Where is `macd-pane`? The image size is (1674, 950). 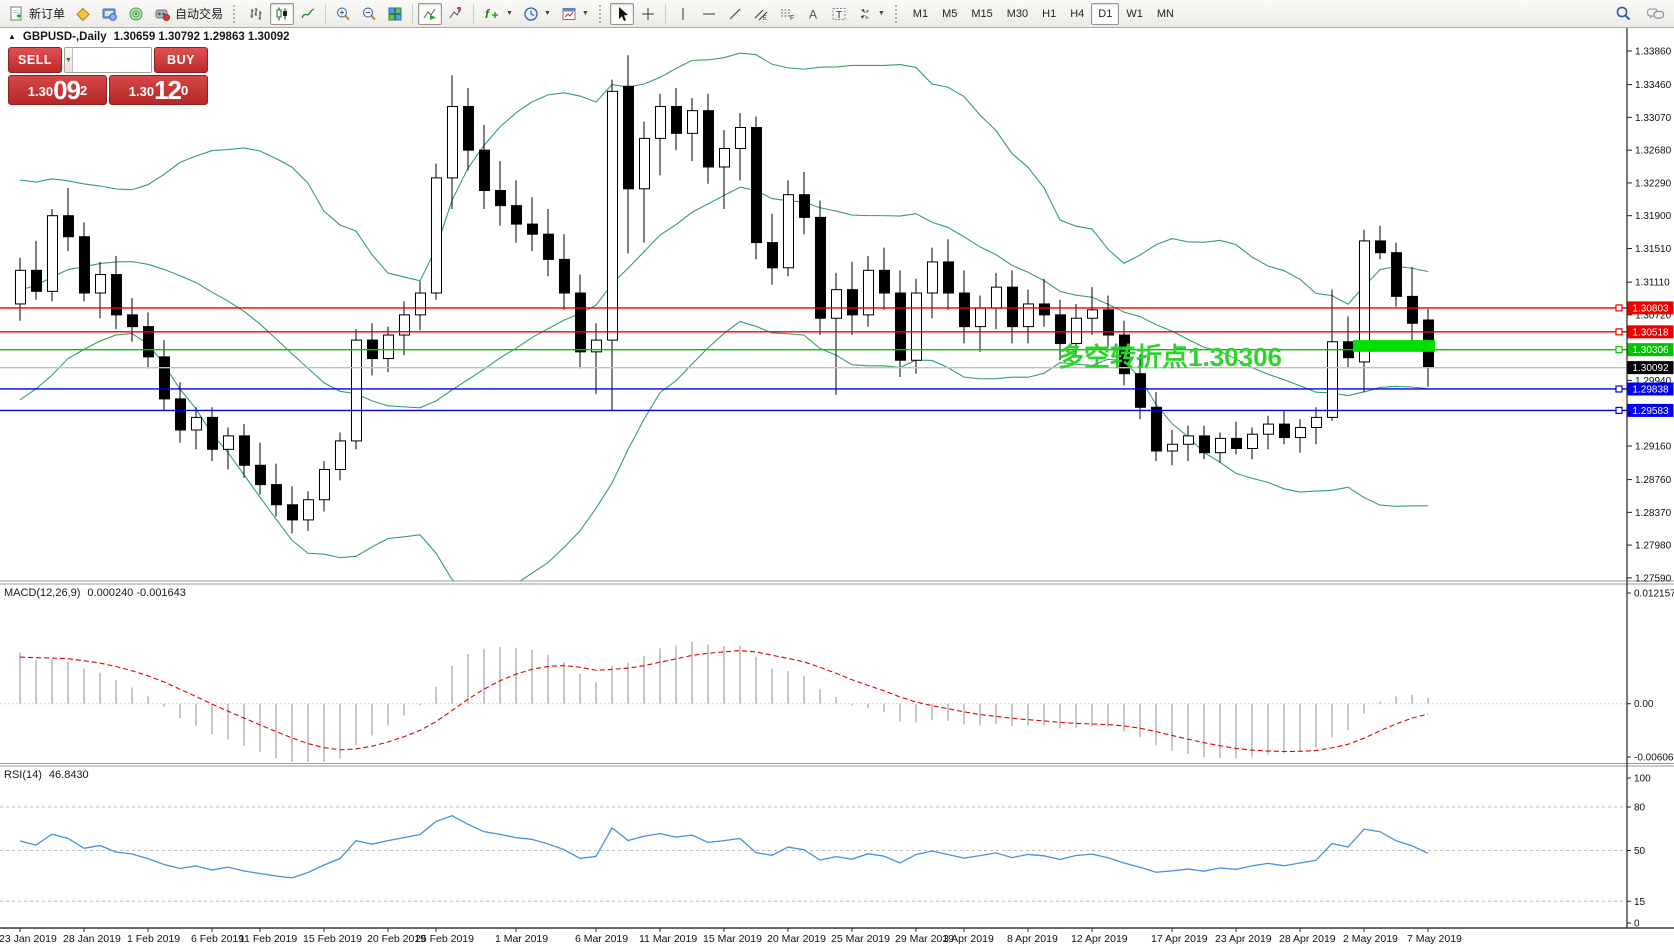
macd-pane is located at coordinates (813, 703).